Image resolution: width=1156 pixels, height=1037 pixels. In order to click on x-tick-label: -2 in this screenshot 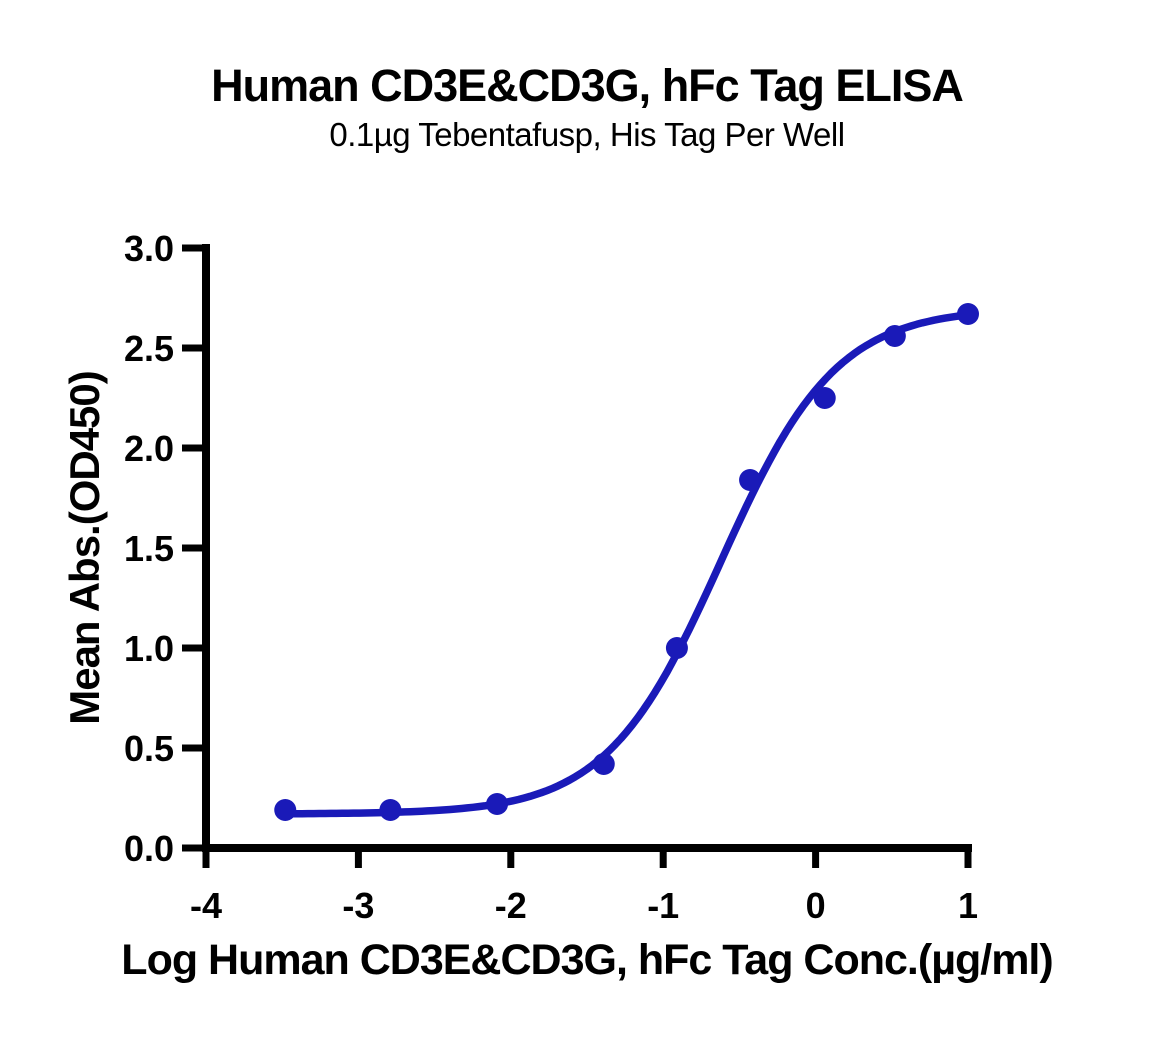, I will do `click(511, 905)`.